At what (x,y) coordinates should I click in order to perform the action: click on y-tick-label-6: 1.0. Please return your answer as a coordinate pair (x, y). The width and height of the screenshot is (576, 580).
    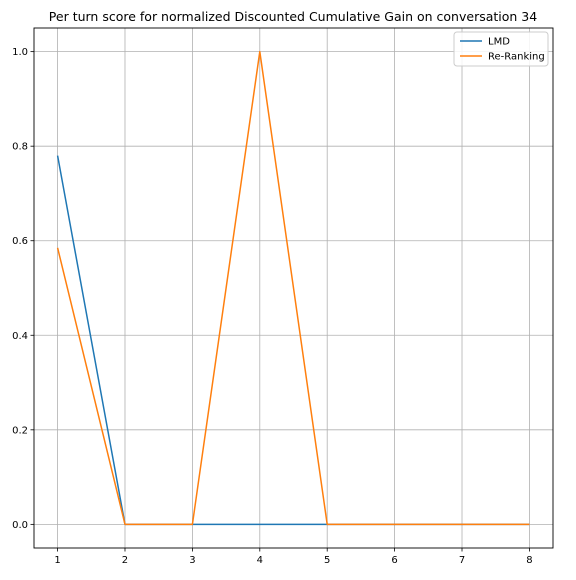
    Looking at the image, I should click on (20, 52).